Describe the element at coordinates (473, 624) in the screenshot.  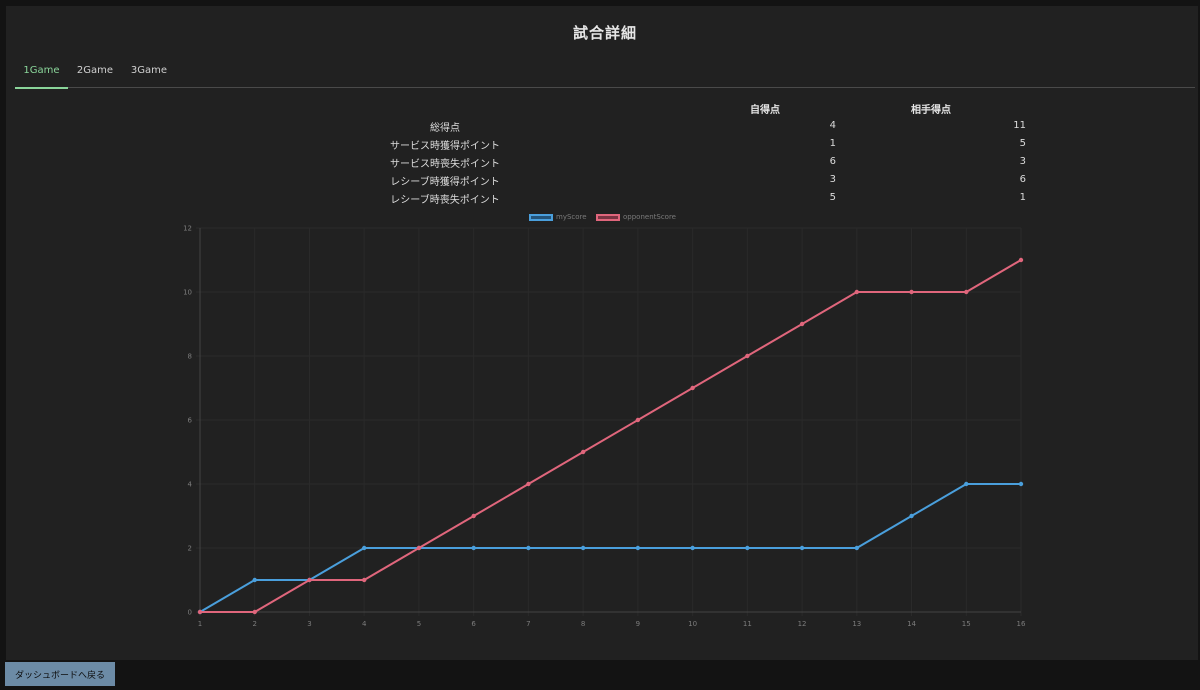
I see `x-tick-label: 6` at that location.